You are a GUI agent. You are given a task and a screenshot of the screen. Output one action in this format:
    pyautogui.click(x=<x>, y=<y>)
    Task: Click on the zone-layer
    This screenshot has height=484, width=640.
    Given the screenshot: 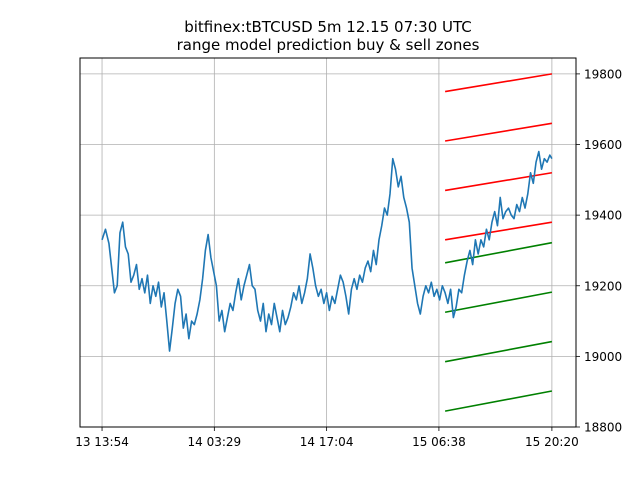 What is the action you would take?
    pyautogui.click(x=498, y=242)
    